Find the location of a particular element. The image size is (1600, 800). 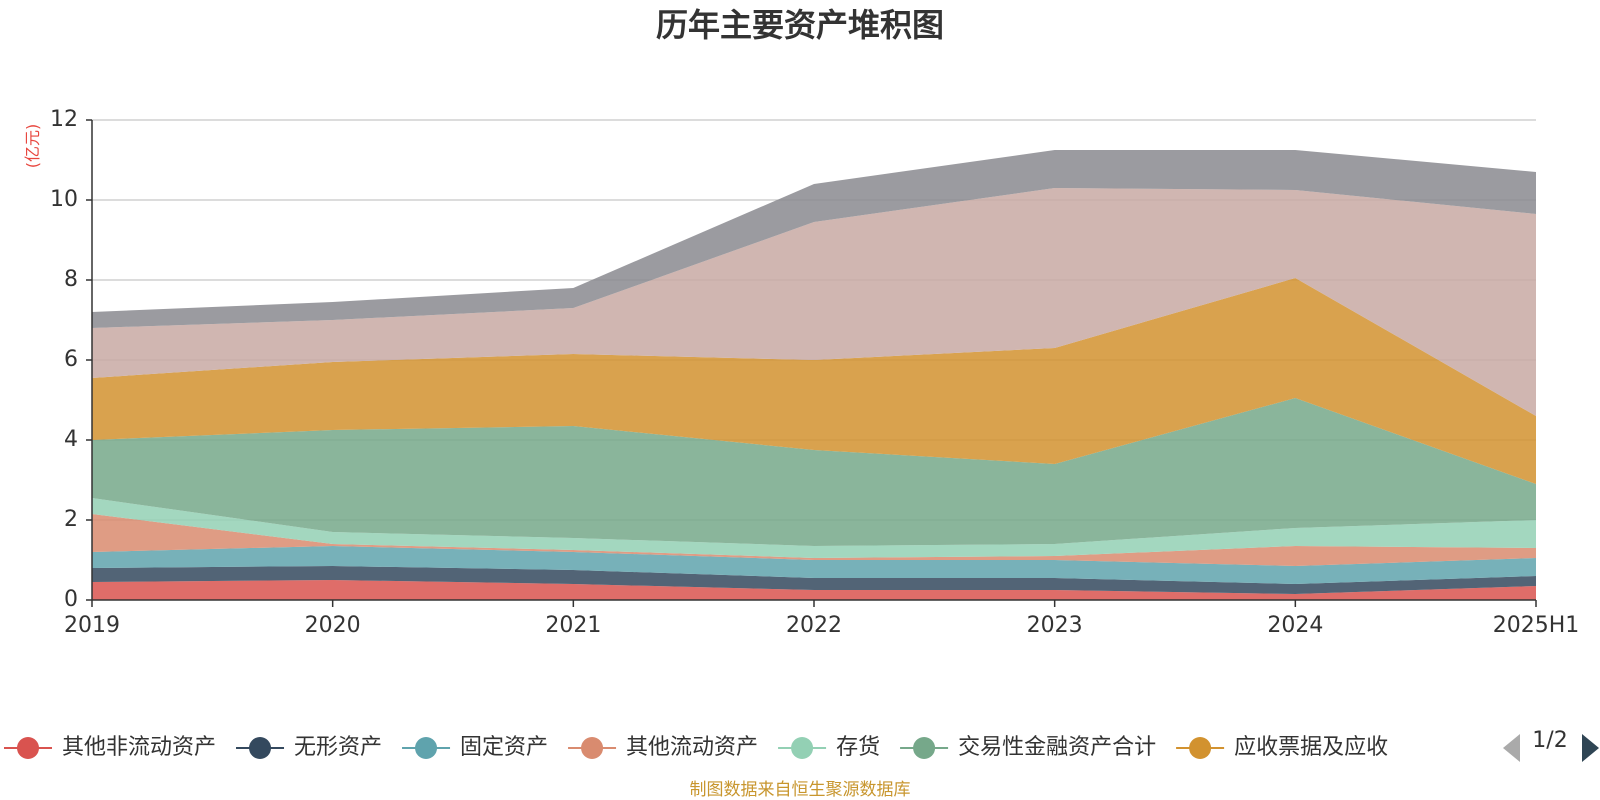

y-axis-unit-label: (亿元) is located at coordinates (32, 146).